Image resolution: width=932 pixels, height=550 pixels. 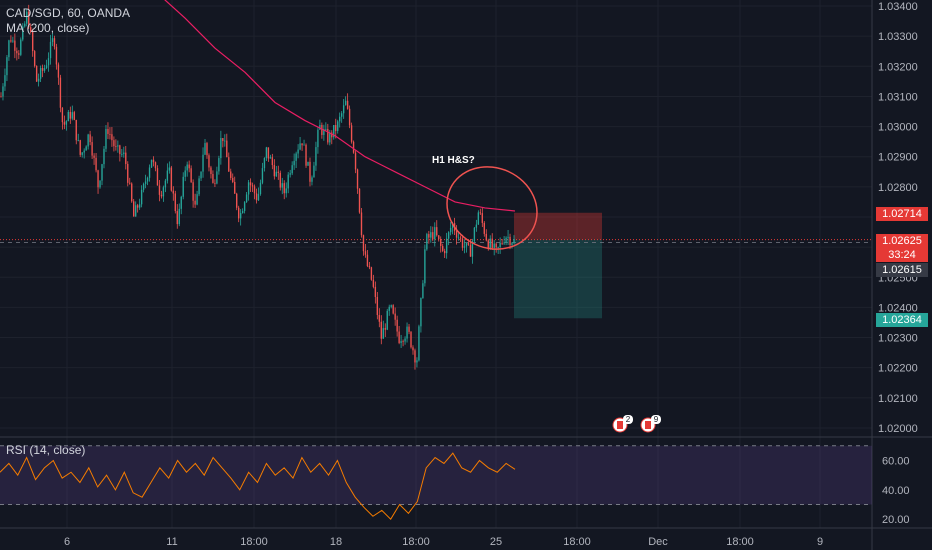 I want to click on rsi-tick-label: 40.00, so click(x=896, y=491).